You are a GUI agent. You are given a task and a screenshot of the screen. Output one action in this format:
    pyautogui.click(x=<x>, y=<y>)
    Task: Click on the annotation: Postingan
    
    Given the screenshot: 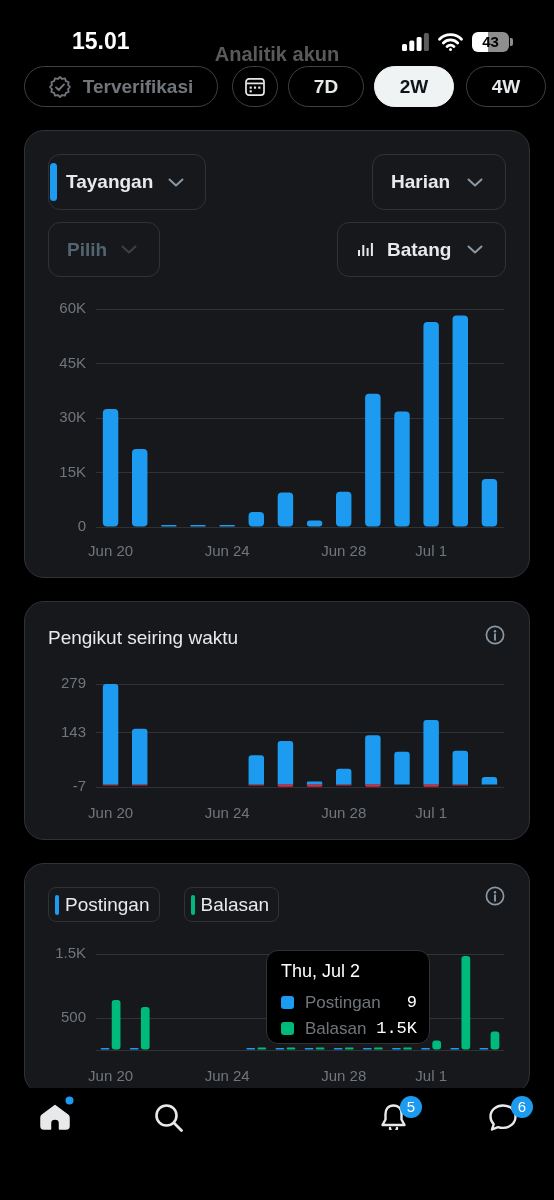 What is the action you would take?
    pyautogui.click(x=343, y=1003)
    